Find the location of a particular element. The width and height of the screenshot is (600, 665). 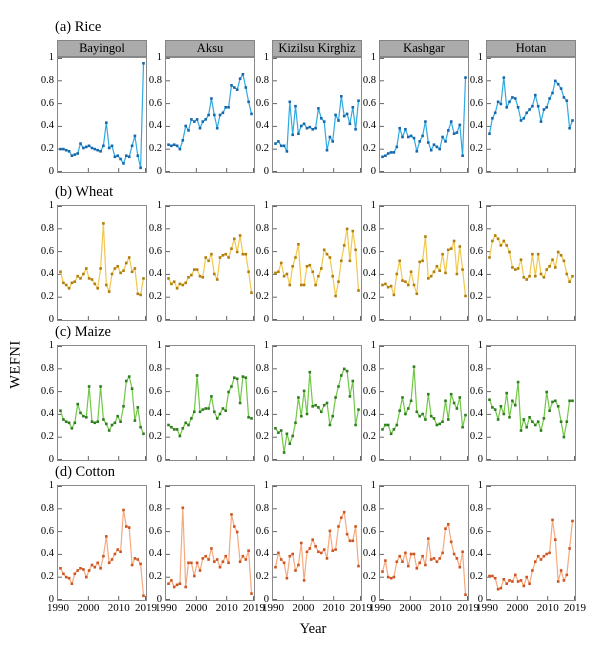

subplot-rice-aksu is located at coordinates (210, 115).